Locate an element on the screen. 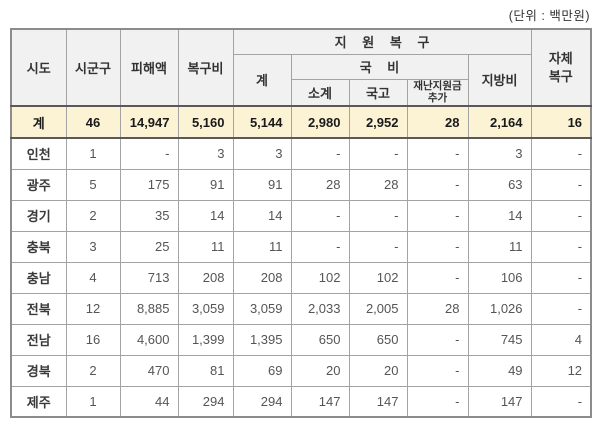 This screenshot has height=432, width=600. header-self-recovery: 자체 복구 is located at coordinates (561, 67).